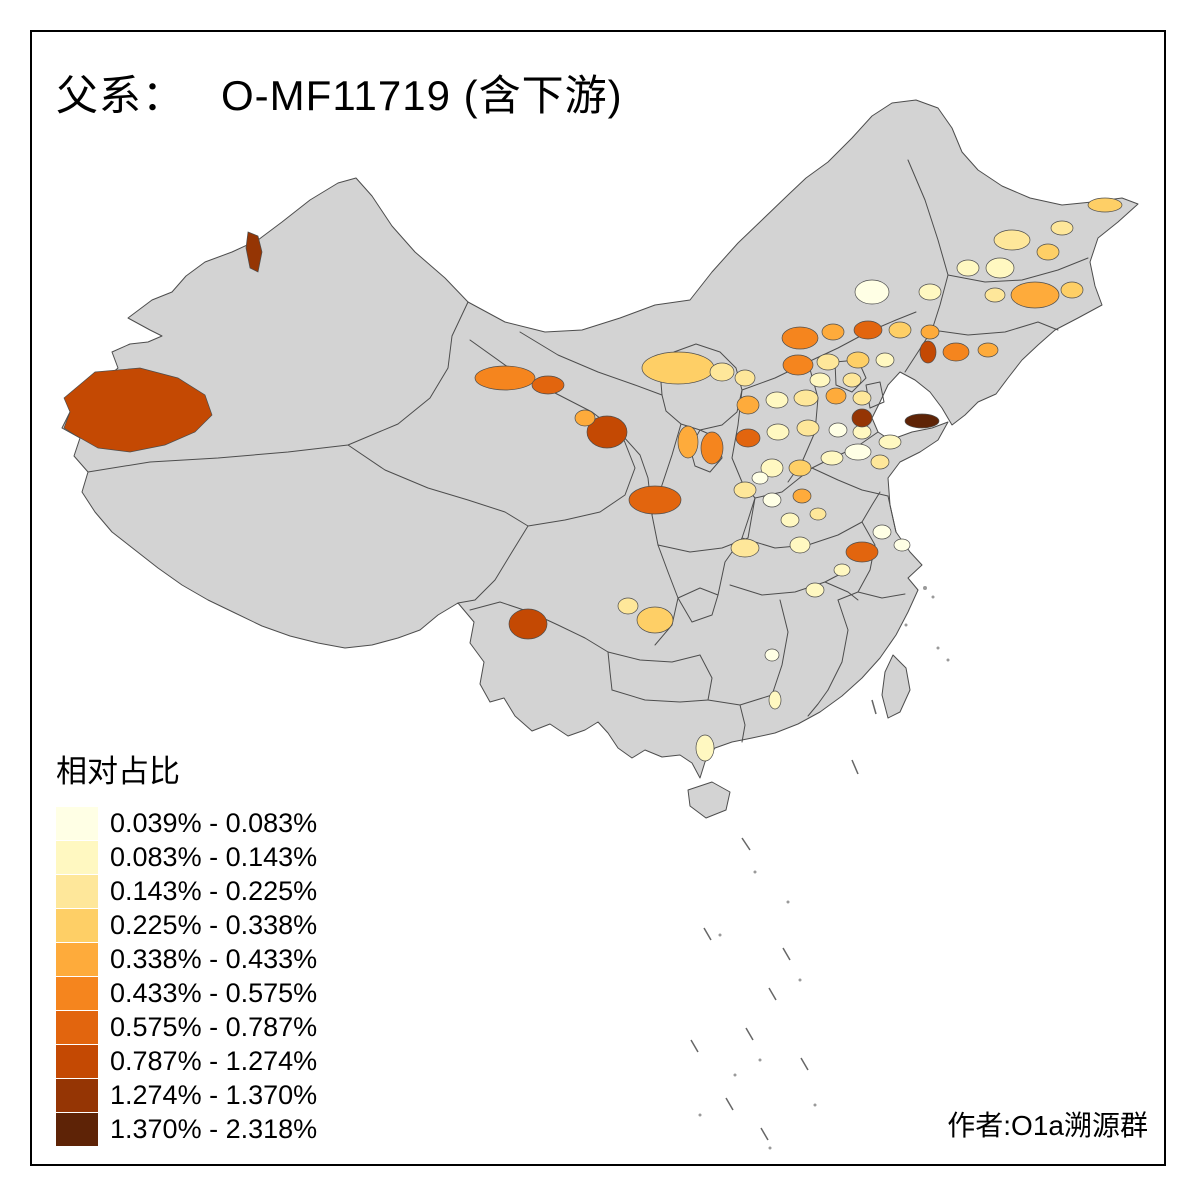 Image resolution: width=1200 pixels, height=1200 pixels. I want to click on legend-row: 0.787% - 1.274%, so click(186, 1061).